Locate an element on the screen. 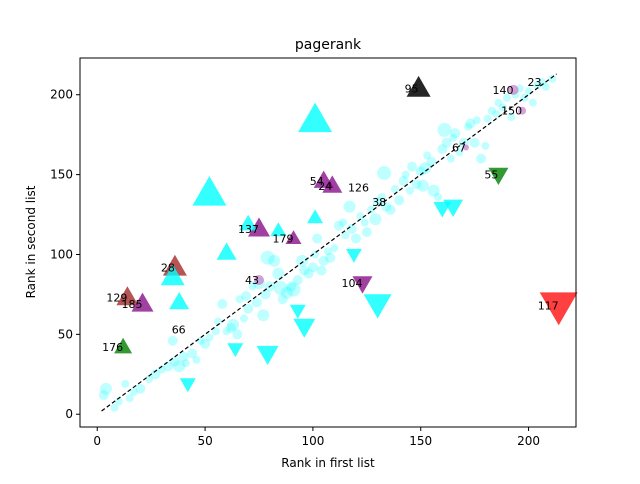 This screenshot has height=484, width=640. point-label: 137 is located at coordinates (248, 229).